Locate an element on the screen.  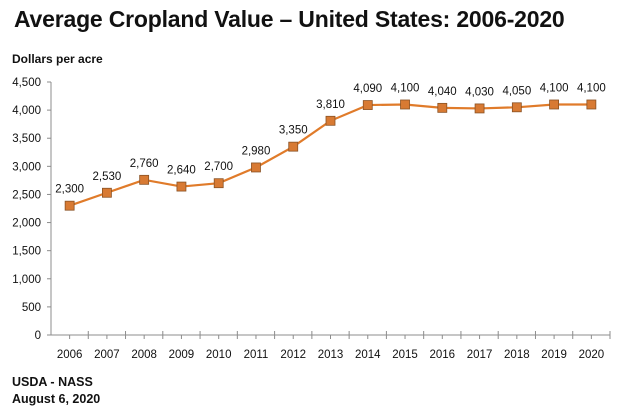
data-label: 3,810 is located at coordinates (330, 105).